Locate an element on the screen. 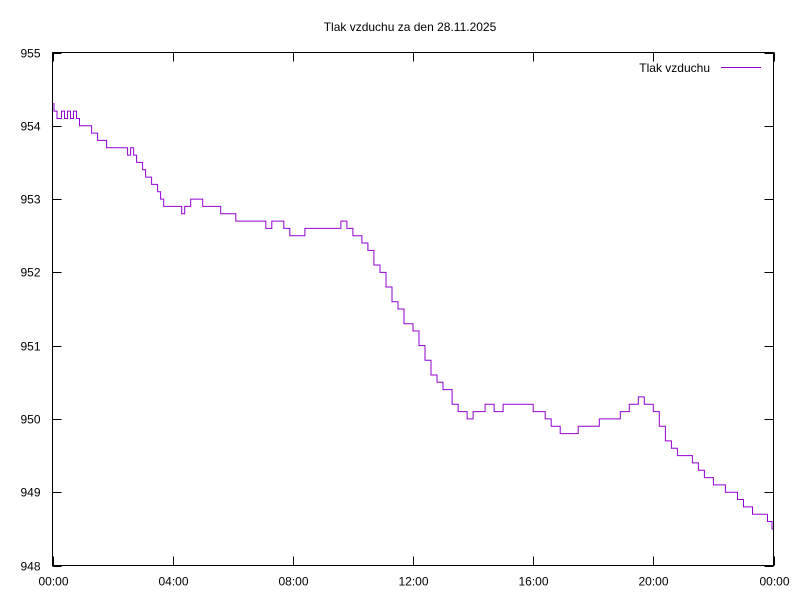 Image resolution: width=800 pixels, height=605 pixels. y-tick-label: 950 is located at coordinates (30, 420).